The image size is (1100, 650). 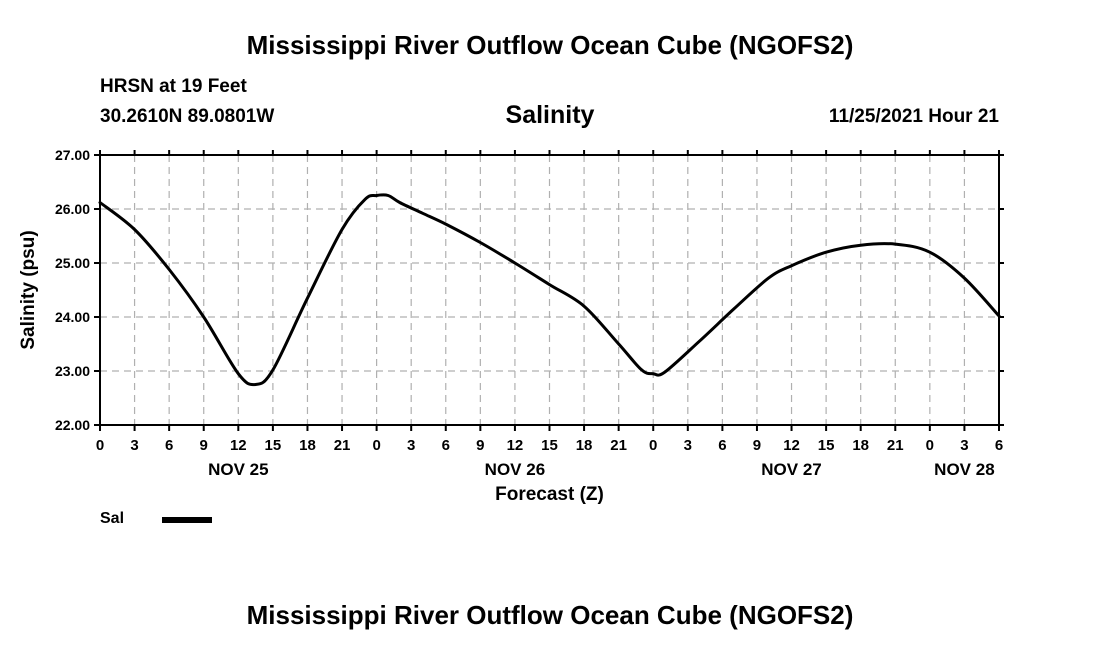 I want to click on date-label: NOV 26, so click(x=515, y=469).